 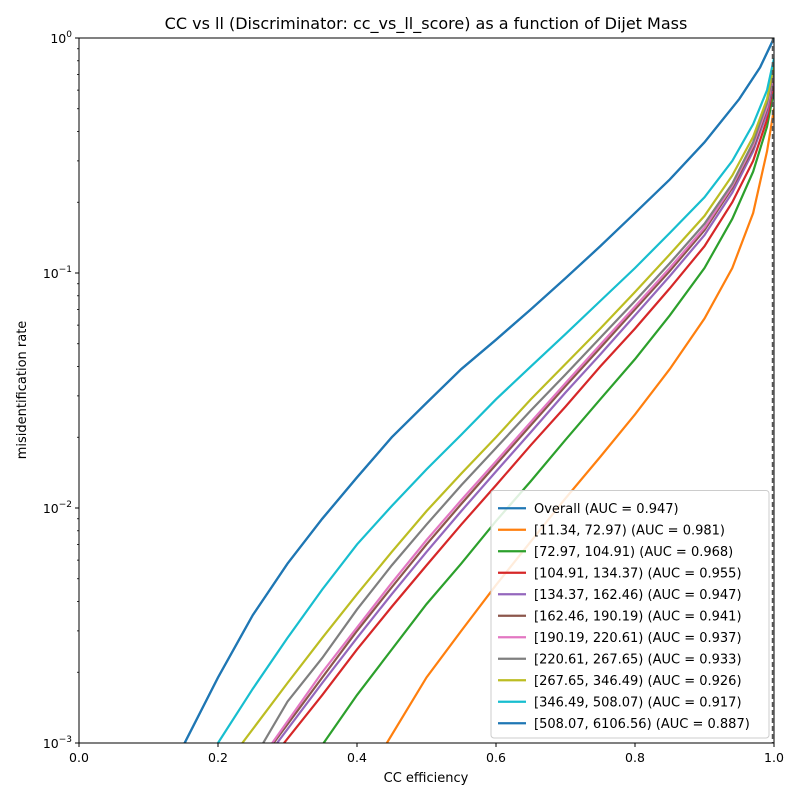 I want to click on legend-entry: [267.65, 346.49) (AUC = 0.926), so click(x=638, y=681).